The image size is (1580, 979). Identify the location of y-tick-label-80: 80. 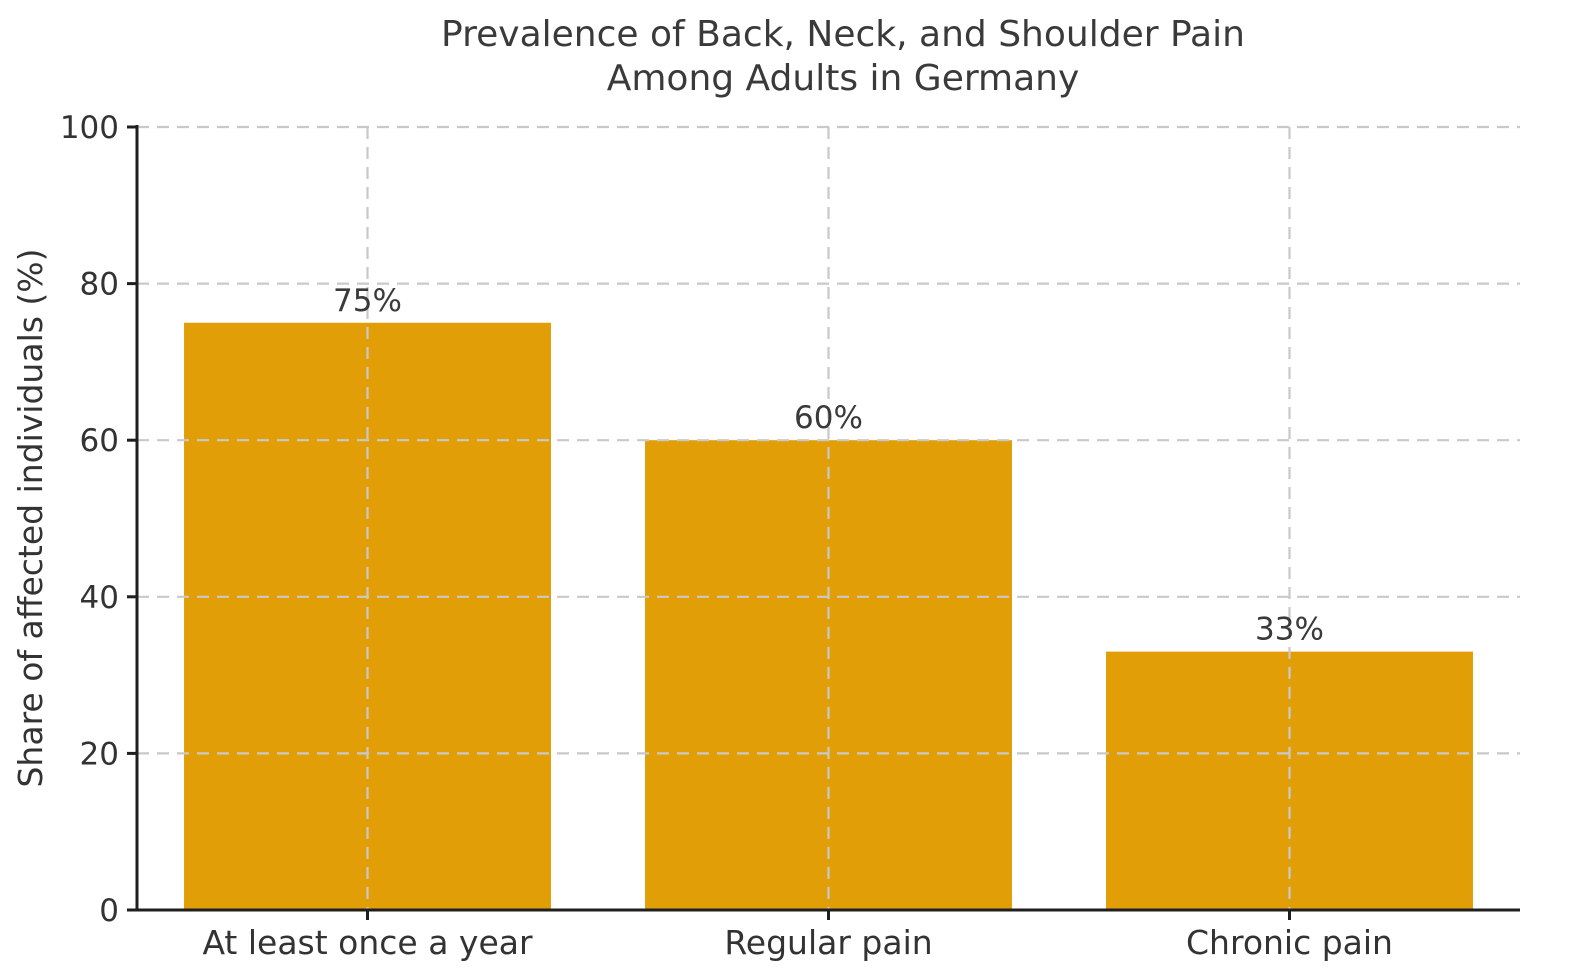
(99, 285).